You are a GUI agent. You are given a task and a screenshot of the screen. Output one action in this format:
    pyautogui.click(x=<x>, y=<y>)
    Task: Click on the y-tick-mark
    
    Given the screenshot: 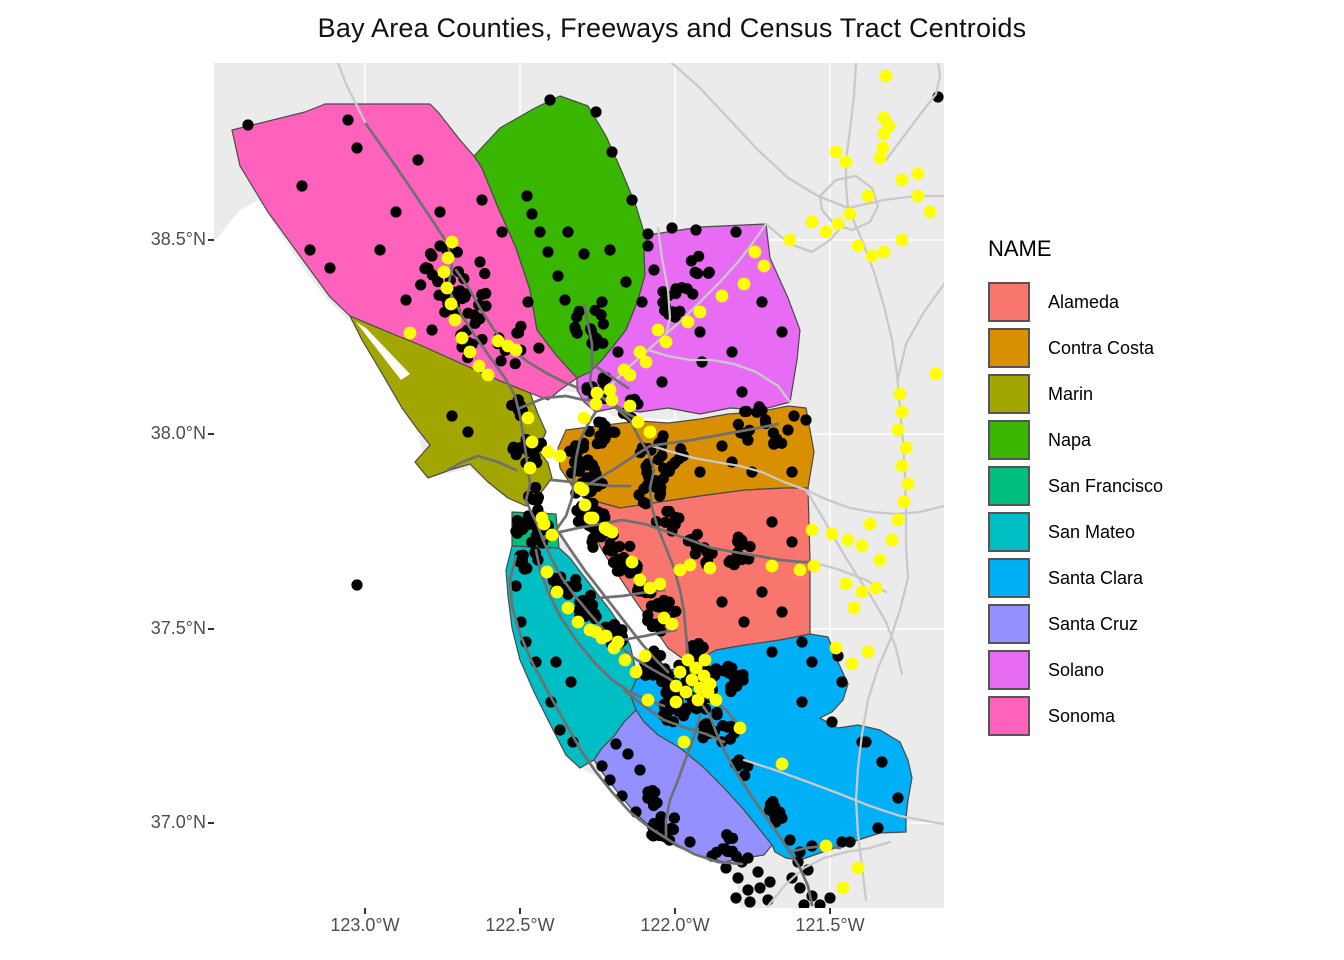 What is the action you would take?
    pyautogui.click(x=211, y=240)
    